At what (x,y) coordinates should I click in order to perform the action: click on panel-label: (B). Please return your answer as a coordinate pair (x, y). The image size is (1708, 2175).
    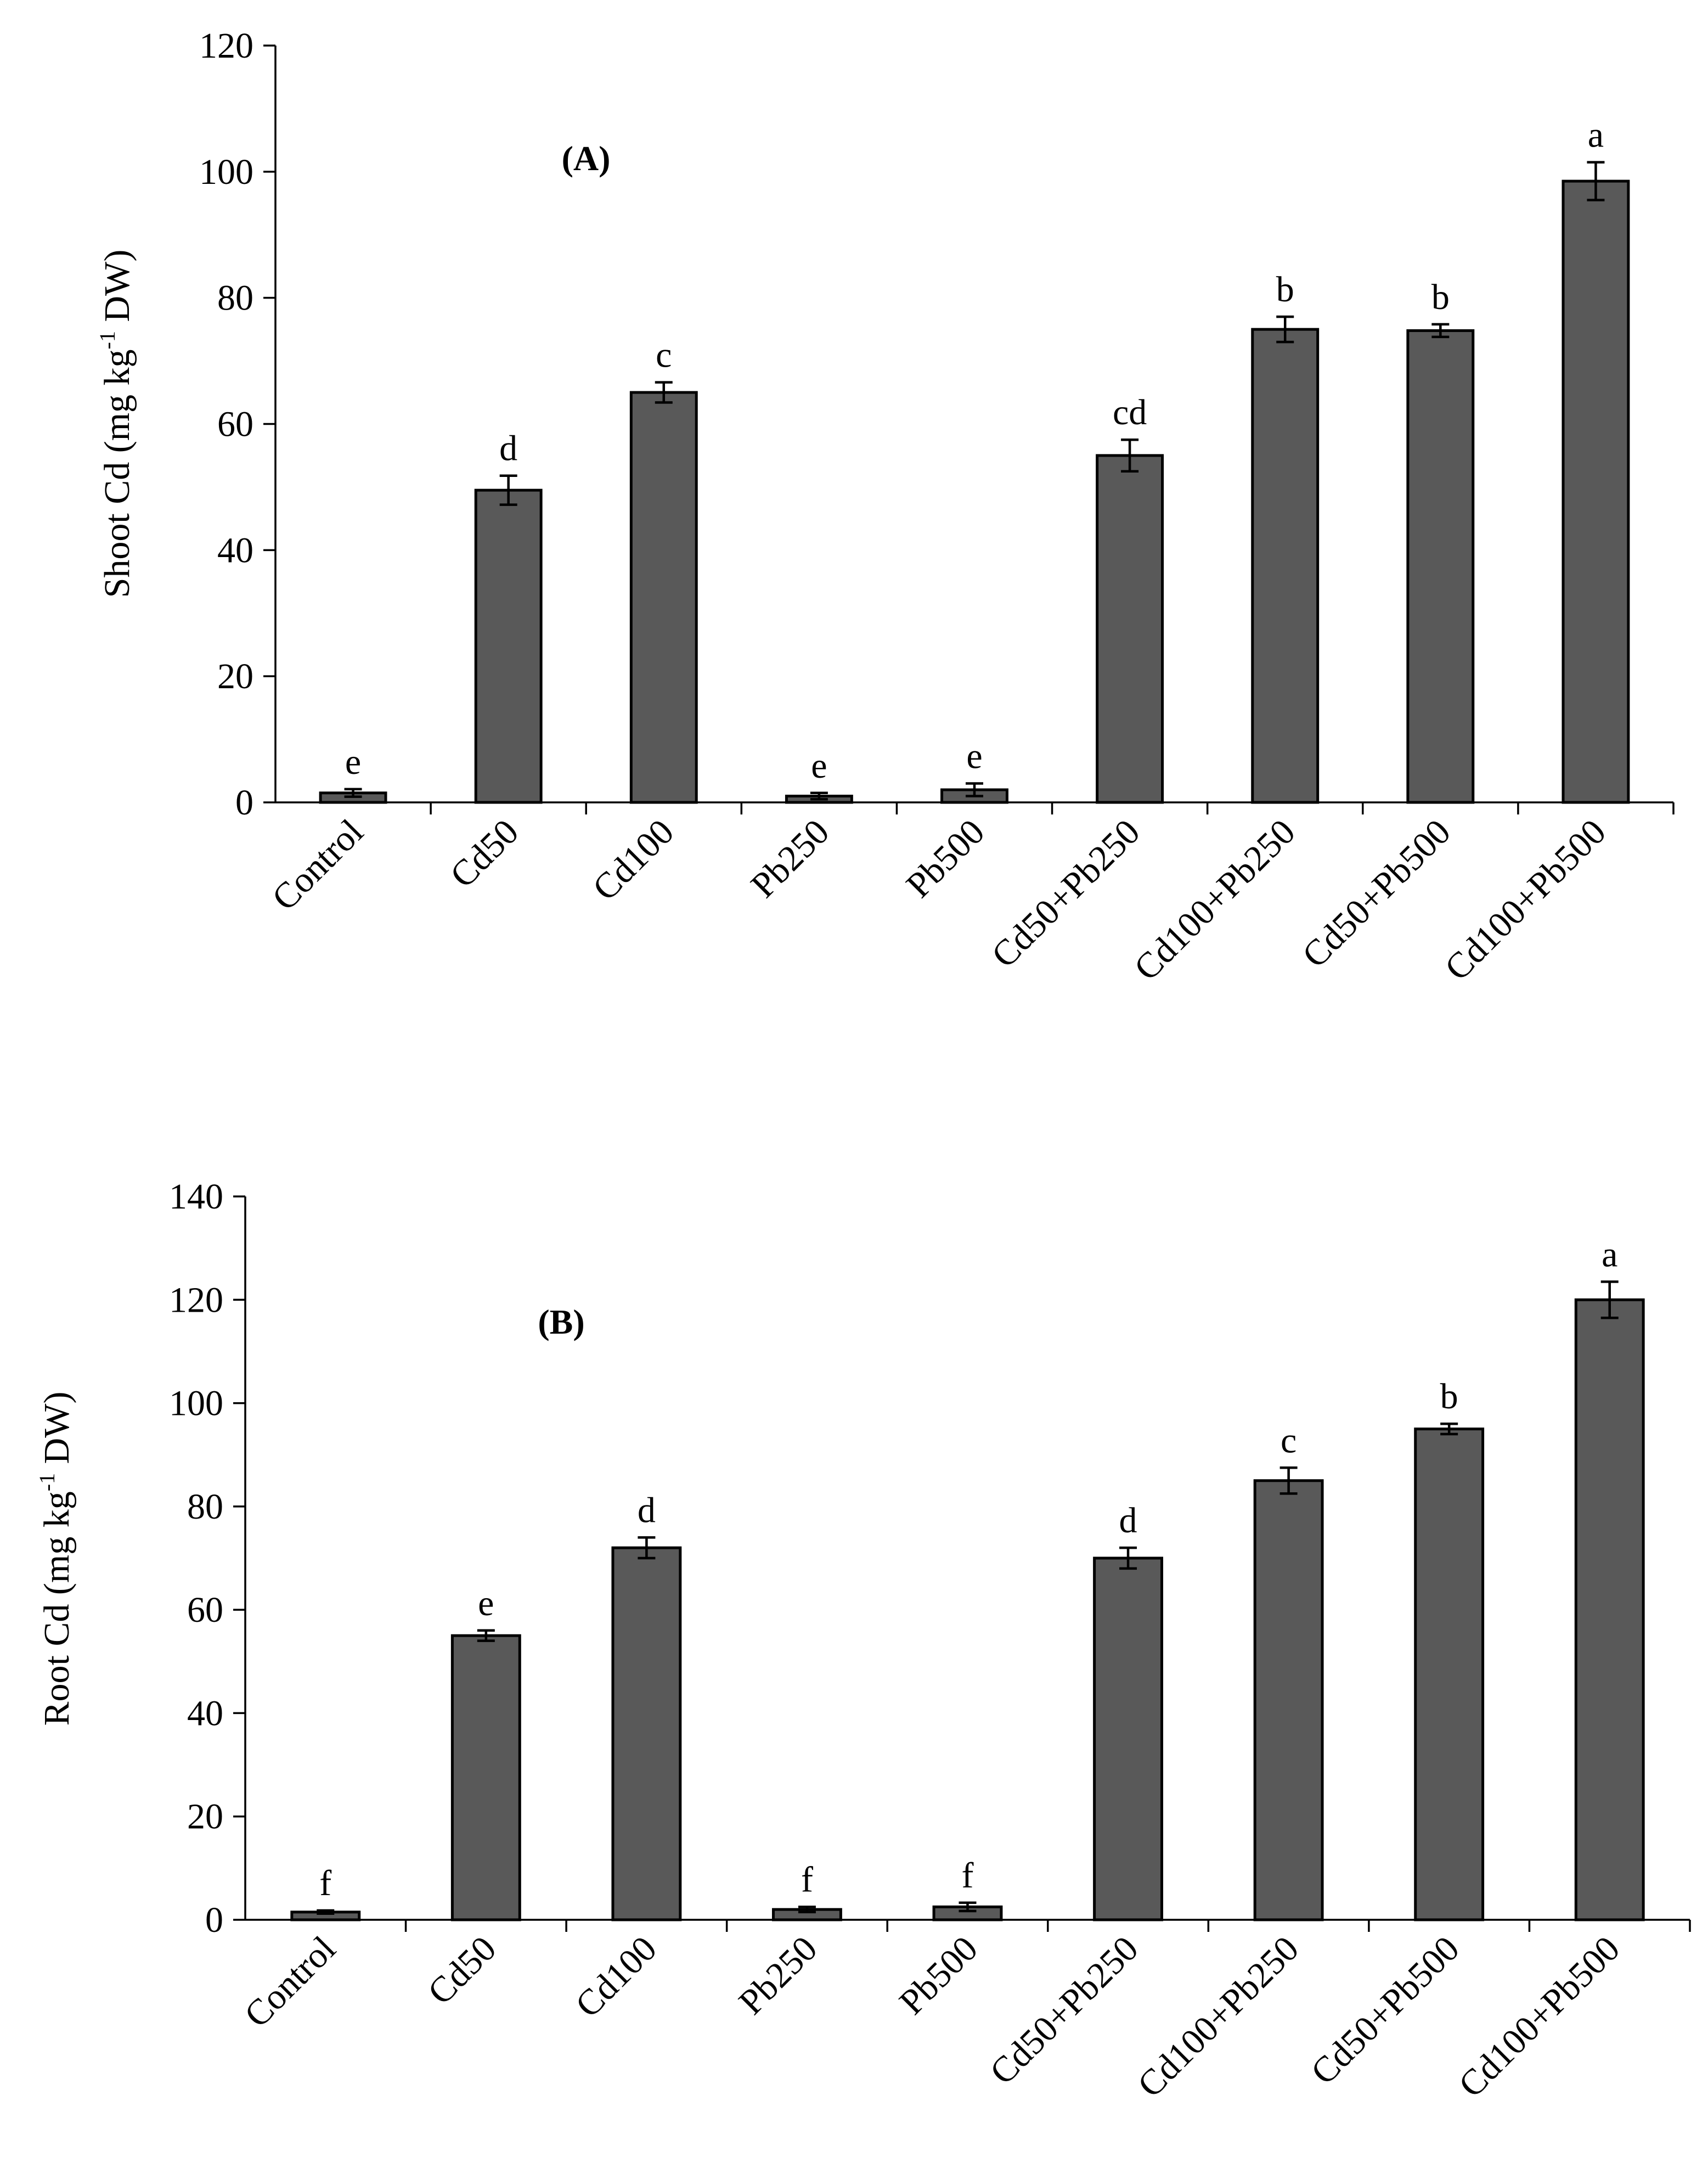
    Looking at the image, I should click on (561, 1321).